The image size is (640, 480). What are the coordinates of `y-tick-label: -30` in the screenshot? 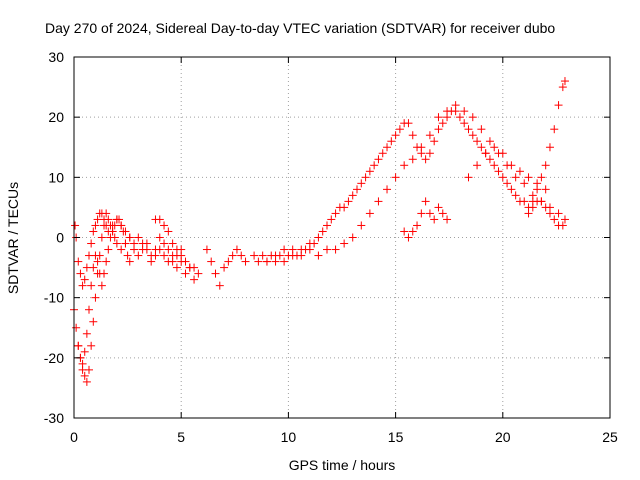 It's located at (54, 418).